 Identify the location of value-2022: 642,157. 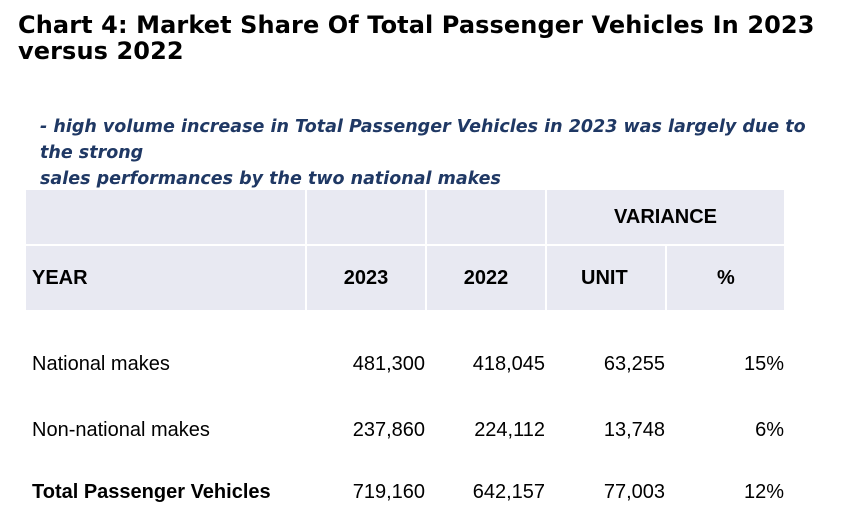
(486, 474).